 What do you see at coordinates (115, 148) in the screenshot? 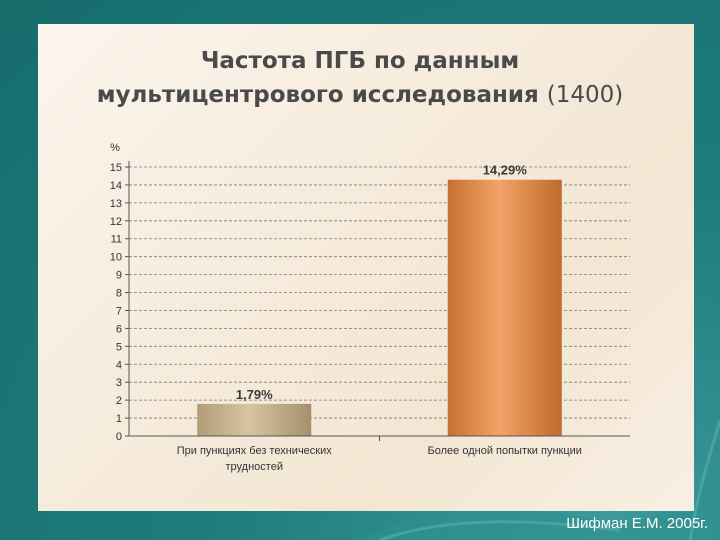
I see `y-axis-label: %` at bounding box center [115, 148].